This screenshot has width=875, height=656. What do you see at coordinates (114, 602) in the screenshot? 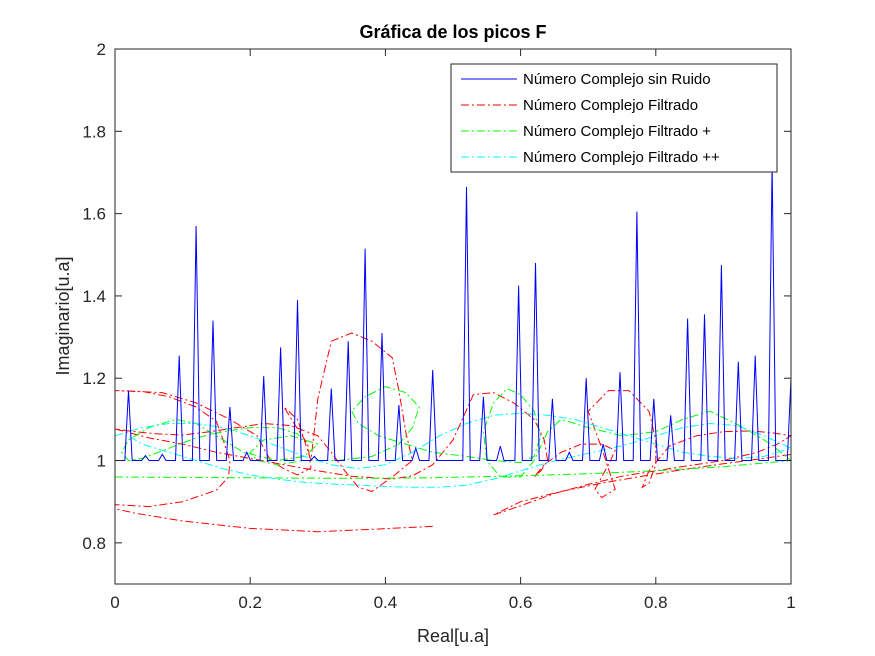
I see `x-tick-label: 0` at bounding box center [114, 602].